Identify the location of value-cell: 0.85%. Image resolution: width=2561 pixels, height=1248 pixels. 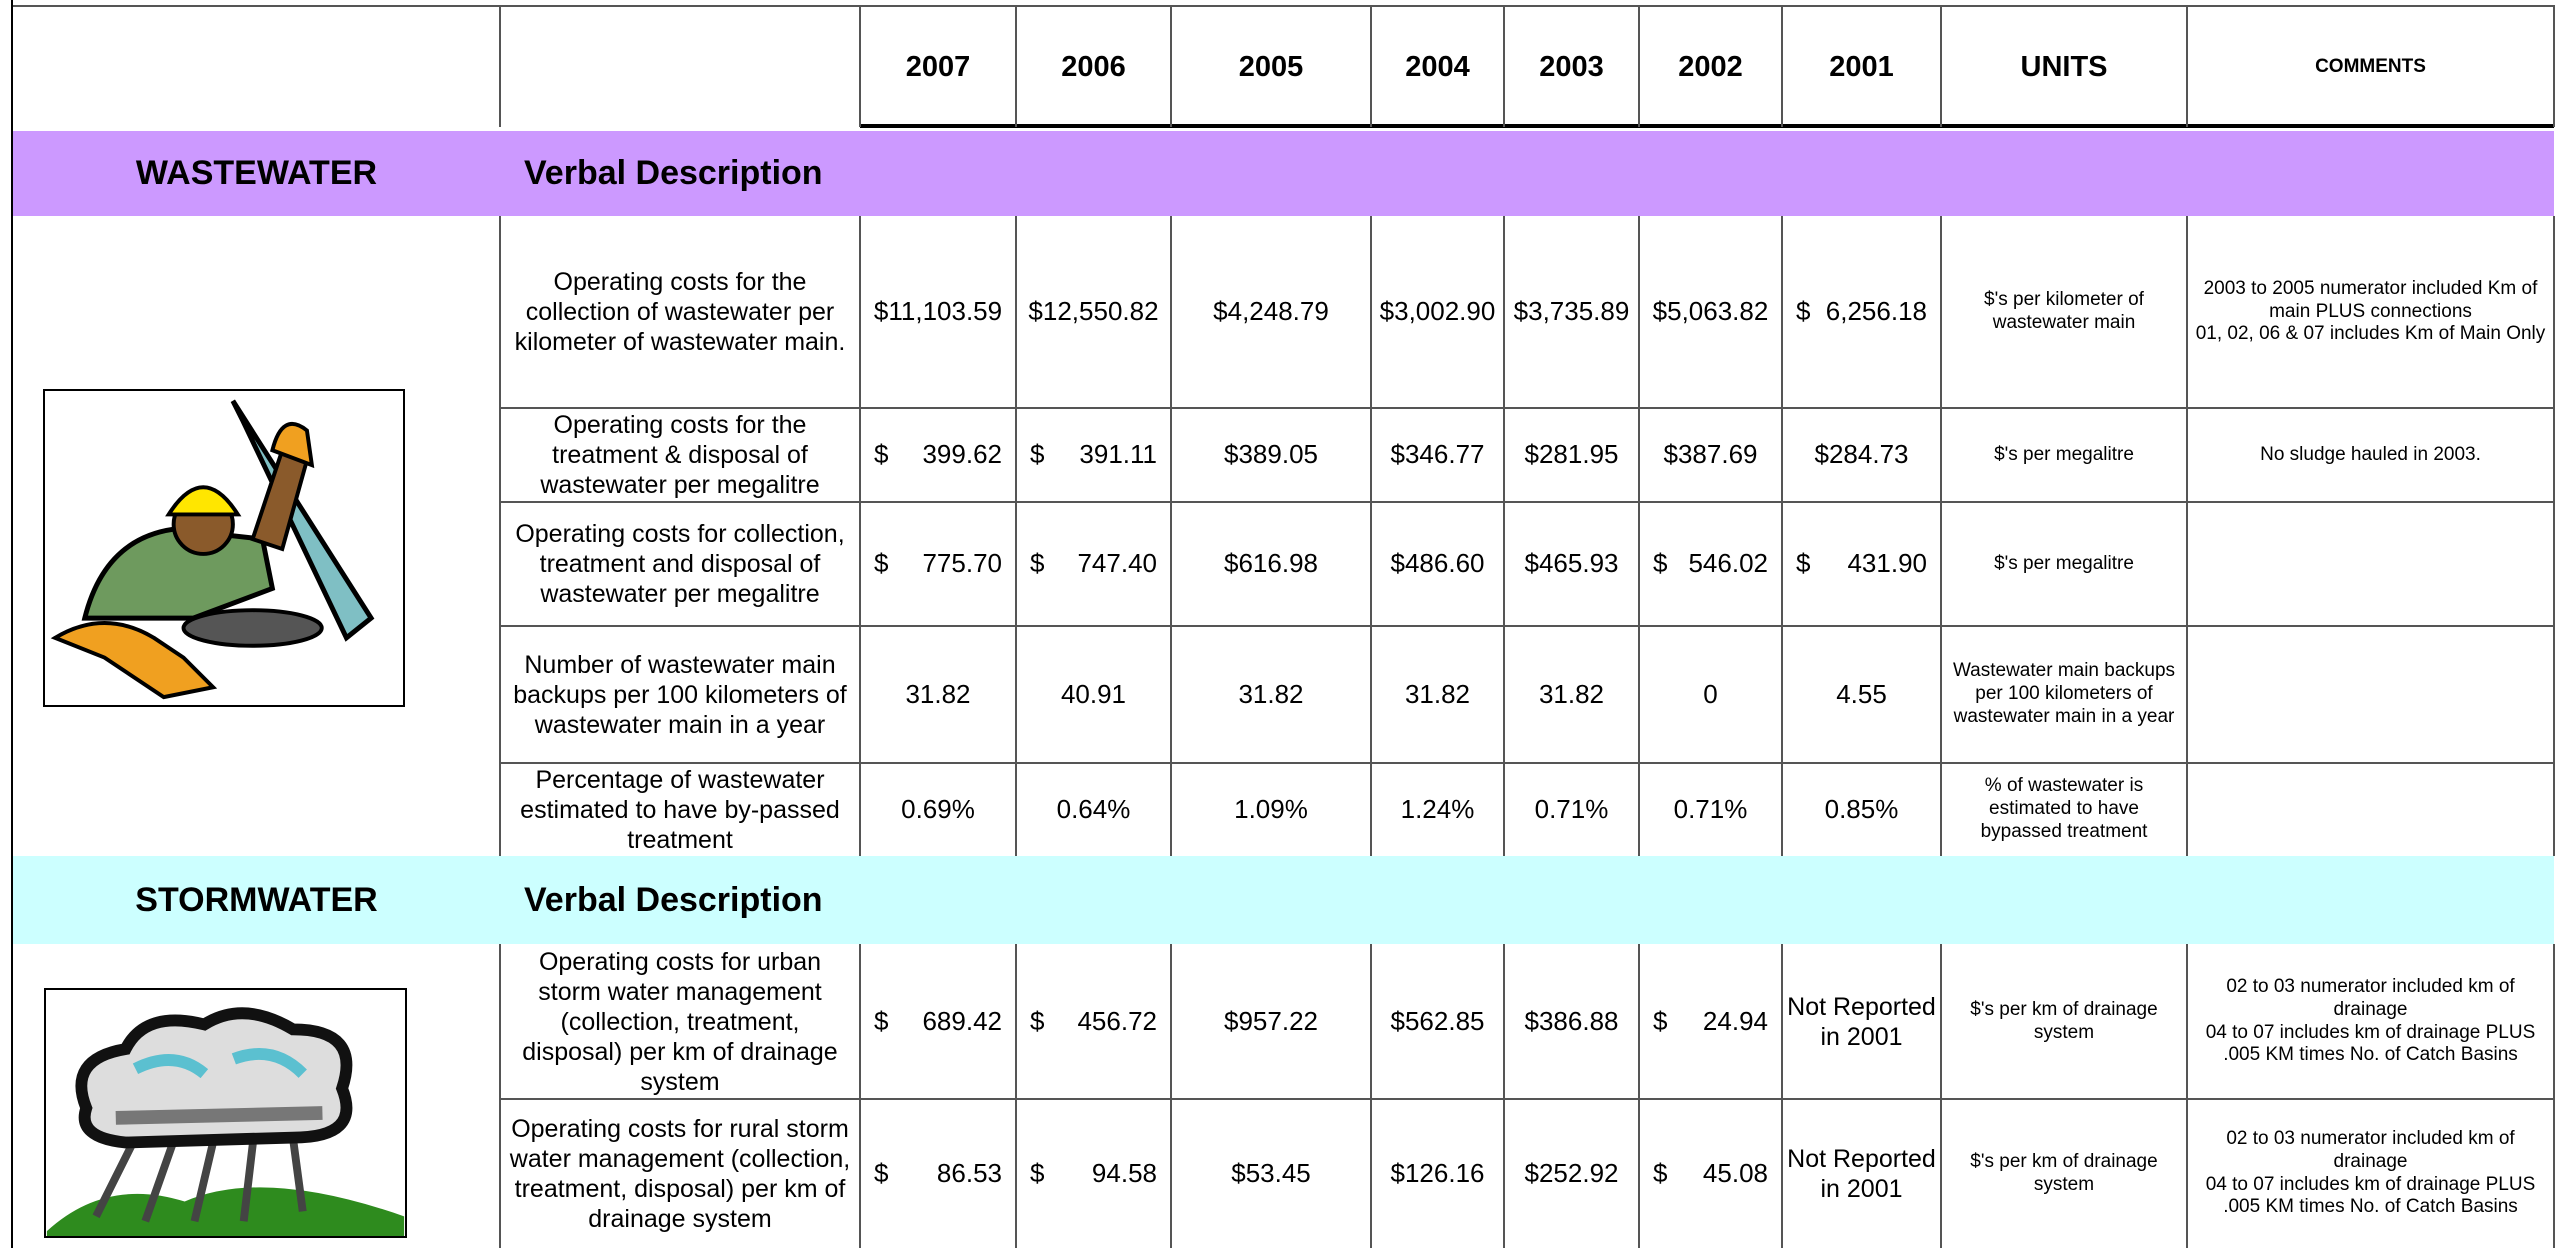
(1861, 808).